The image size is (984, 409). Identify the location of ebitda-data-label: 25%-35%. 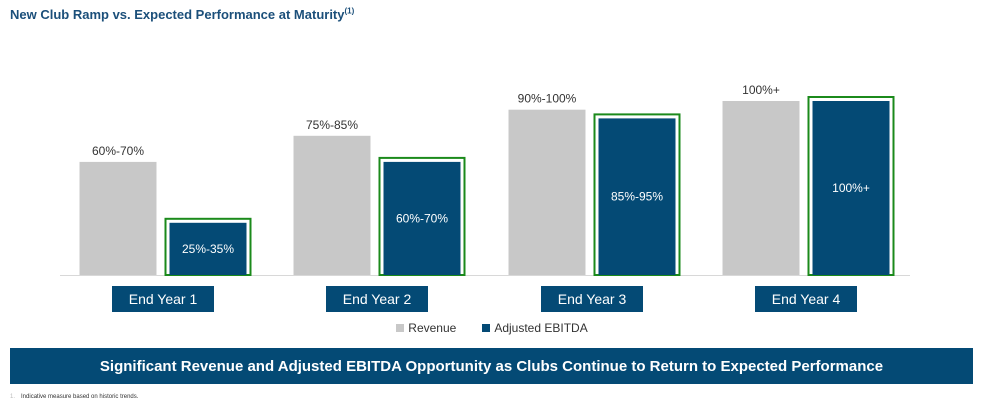
(208, 249).